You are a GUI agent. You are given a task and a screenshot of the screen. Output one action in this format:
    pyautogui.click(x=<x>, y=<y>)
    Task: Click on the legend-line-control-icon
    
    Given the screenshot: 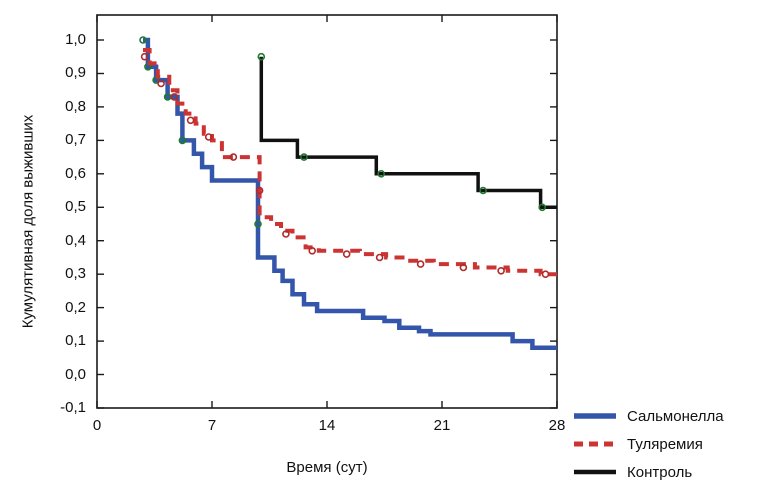 What is the action you would take?
    pyautogui.click(x=595, y=472)
    